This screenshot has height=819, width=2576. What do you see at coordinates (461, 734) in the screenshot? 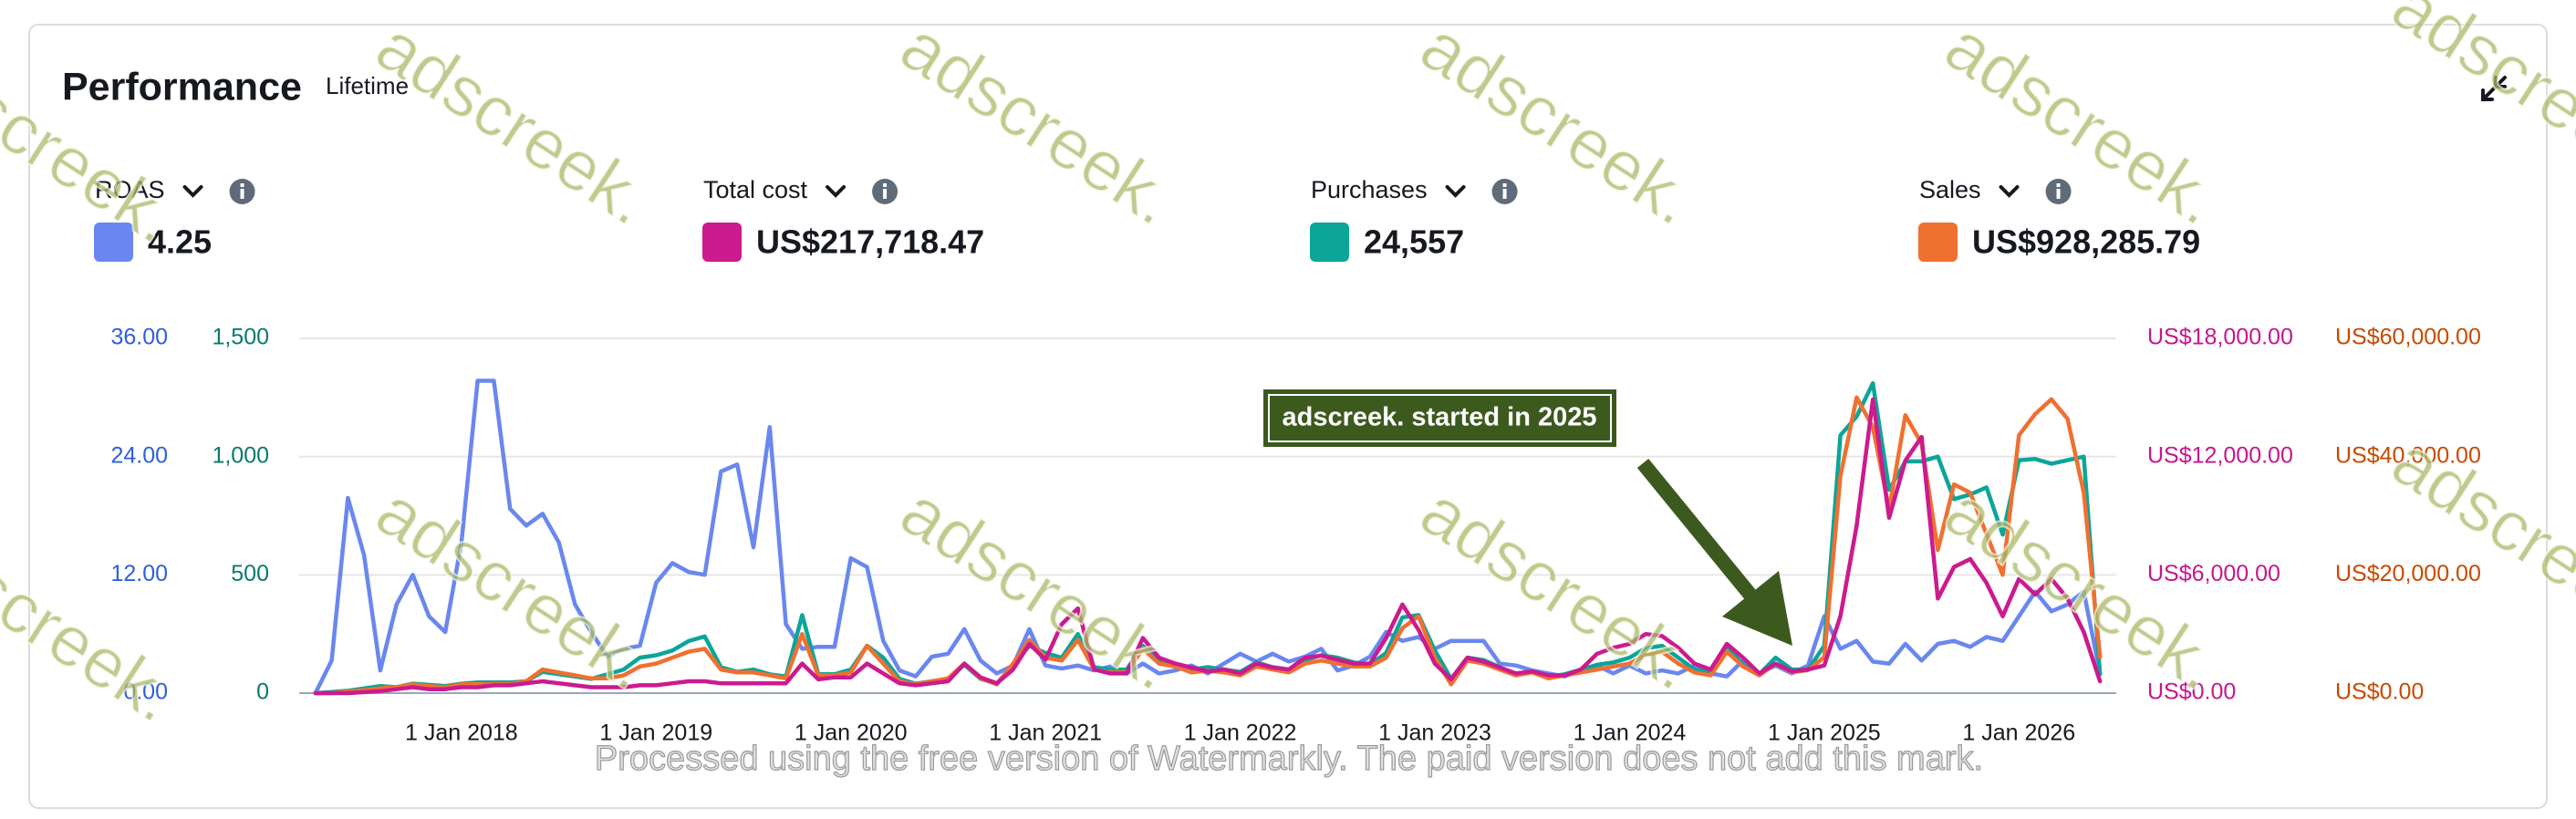
I see `x-tick-label: 1 Jan 2018` at bounding box center [461, 734].